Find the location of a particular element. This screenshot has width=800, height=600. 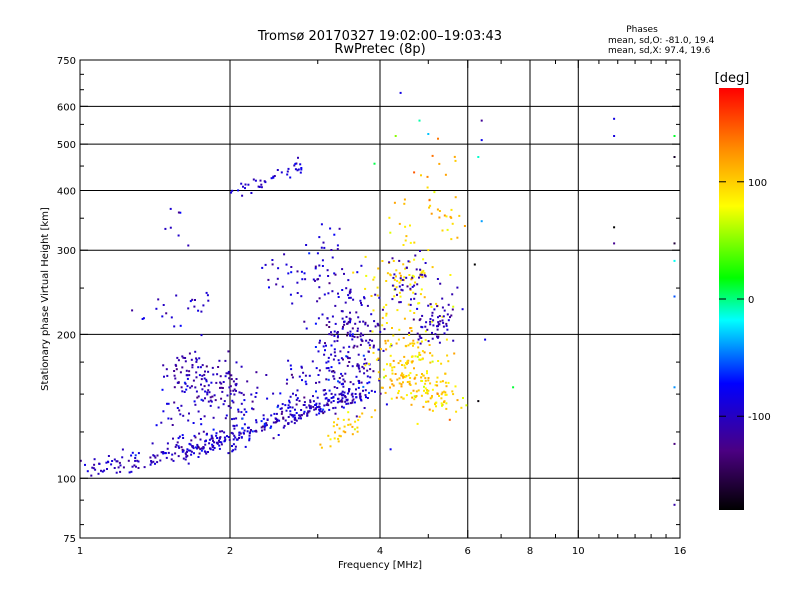

y-tick-label: 100 is located at coordinates (66, 479).